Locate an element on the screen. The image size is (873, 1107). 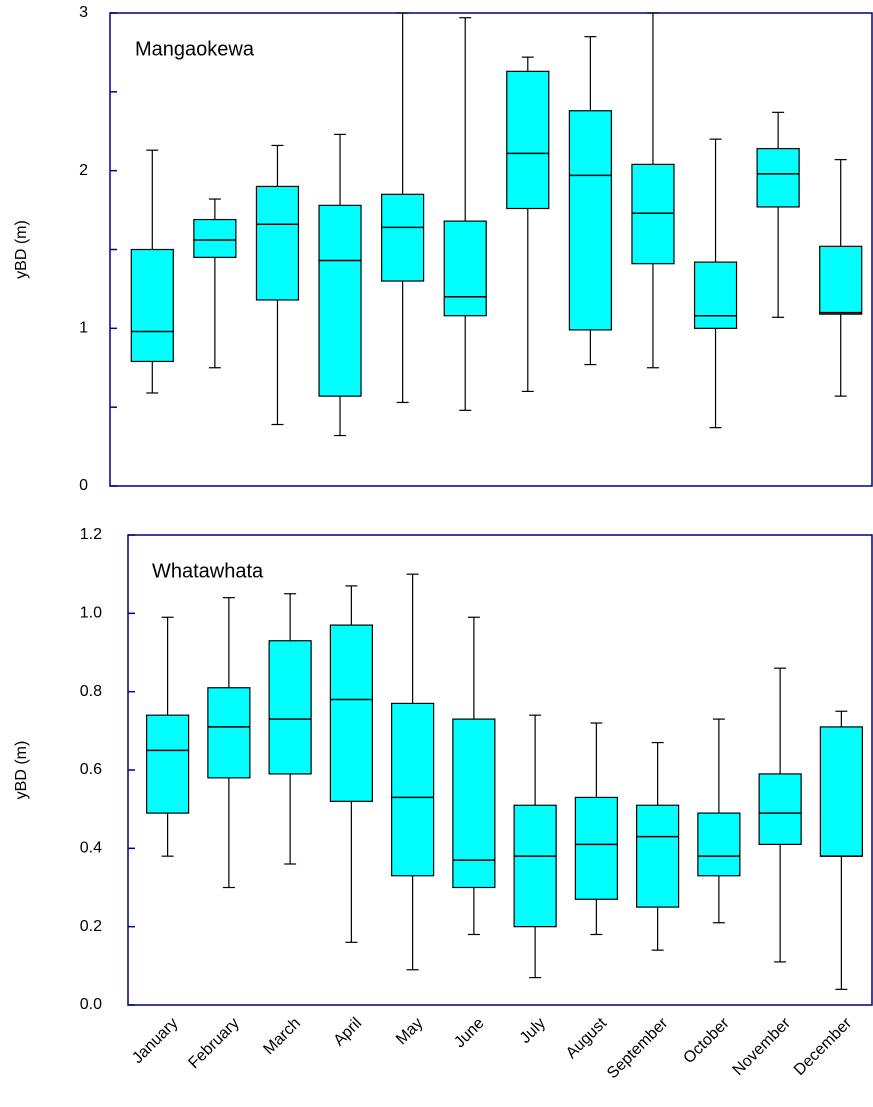
y-tick-label: 2 is located at coordinates (83, 170).